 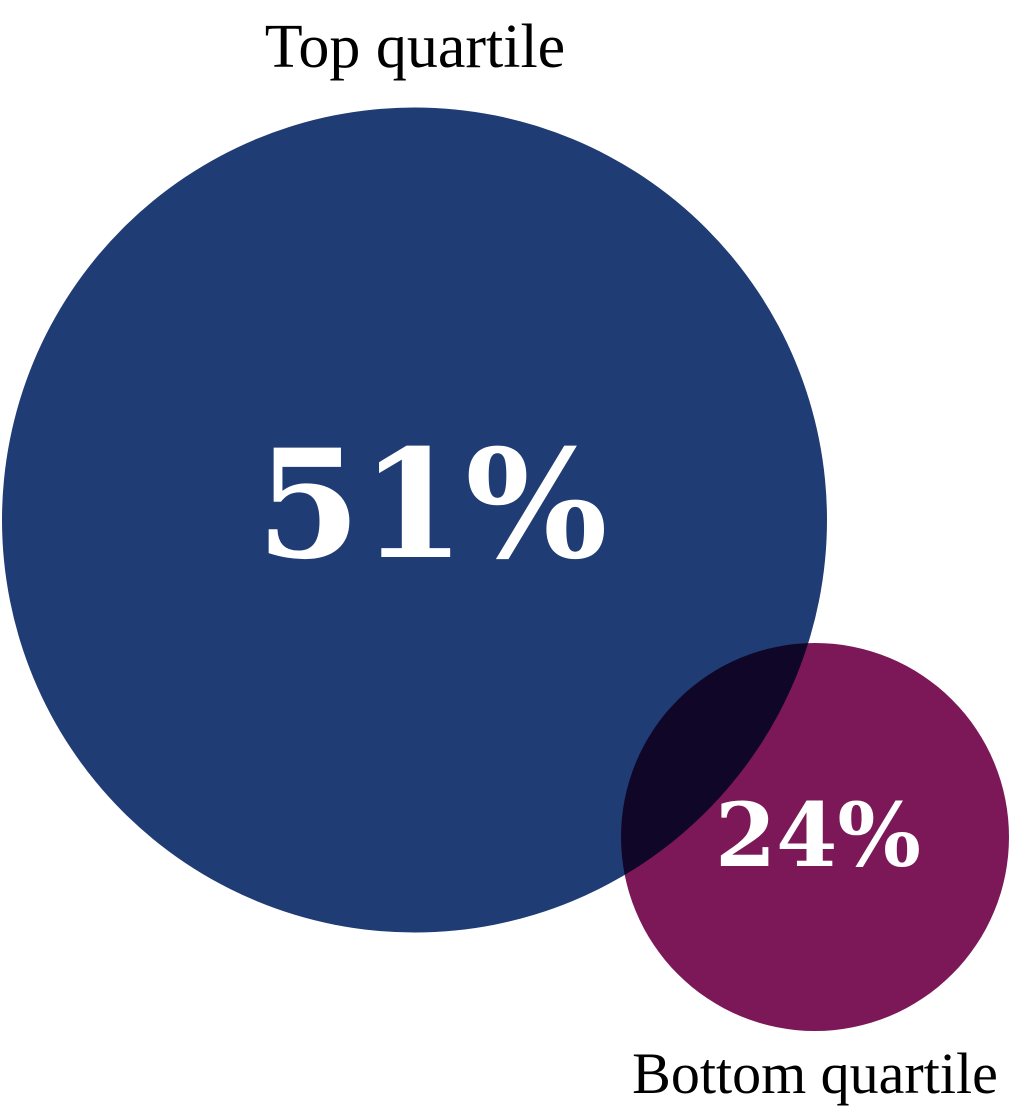 What do you see at coordinates (818, 835) in the screenshot?
I see `value-bottom-quartile: 24%` at bounding box center [818, 835].